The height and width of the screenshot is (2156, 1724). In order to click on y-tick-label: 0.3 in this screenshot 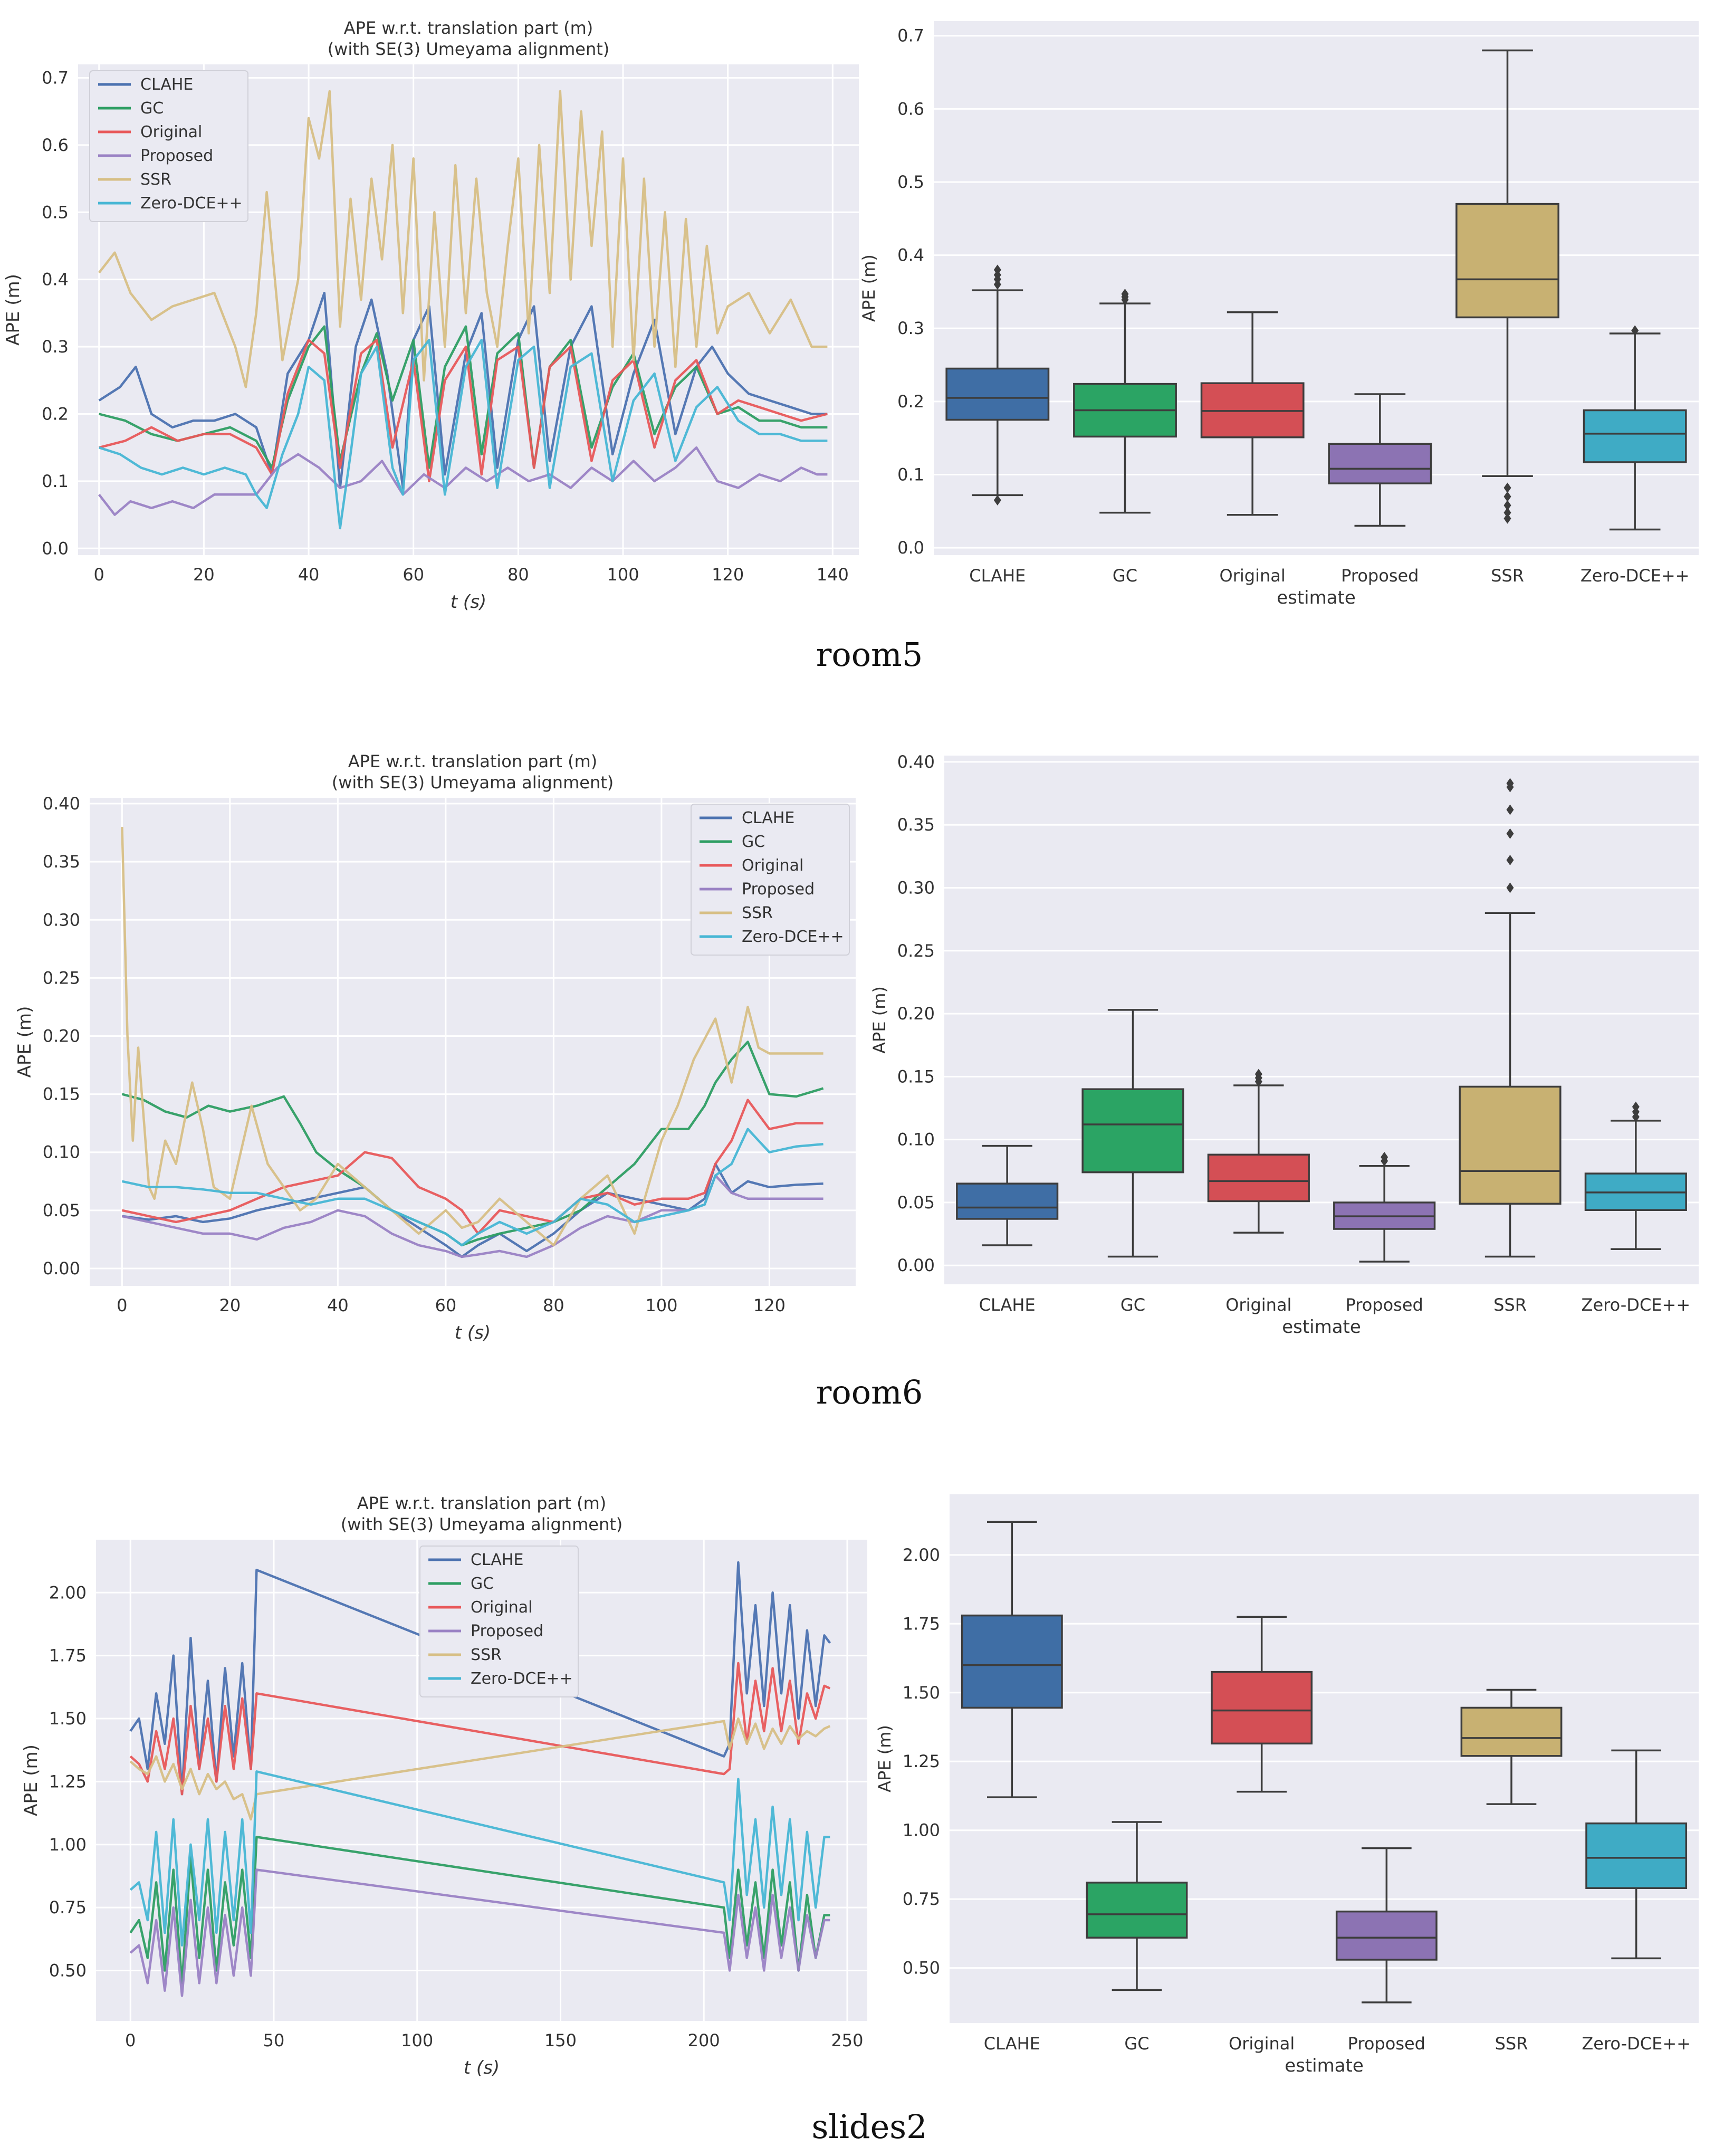, I will do `click(911, 328)`.